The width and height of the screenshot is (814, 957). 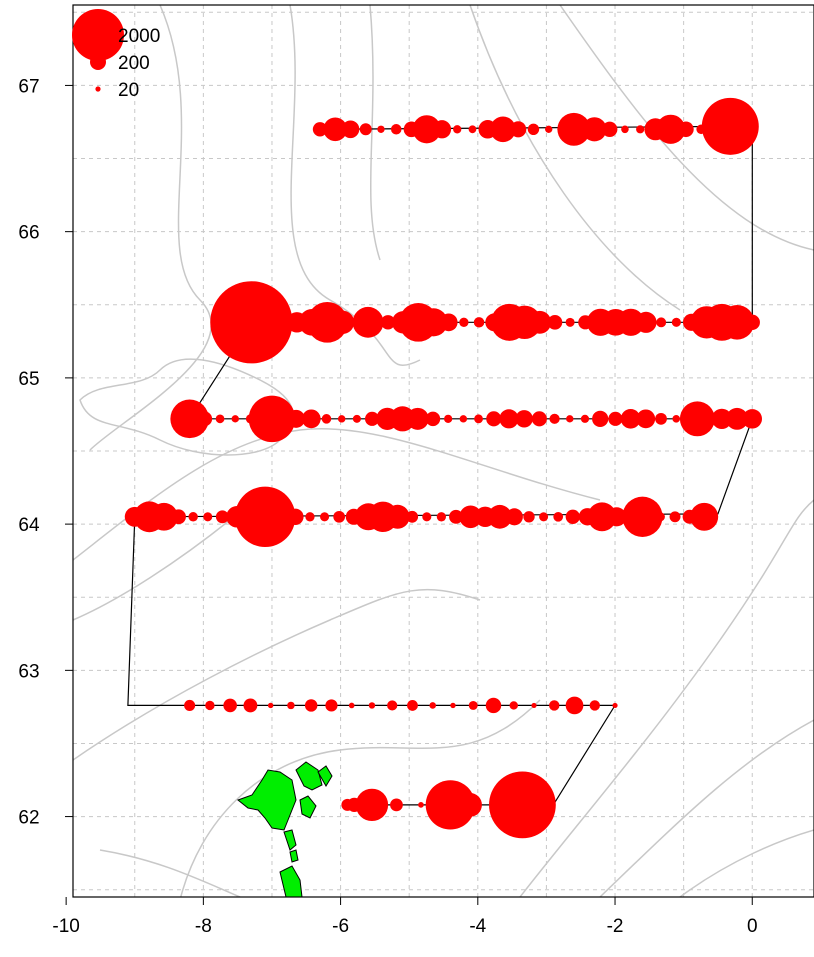 I want to click on y-tick-label: 63, so click(x=28, y=671).